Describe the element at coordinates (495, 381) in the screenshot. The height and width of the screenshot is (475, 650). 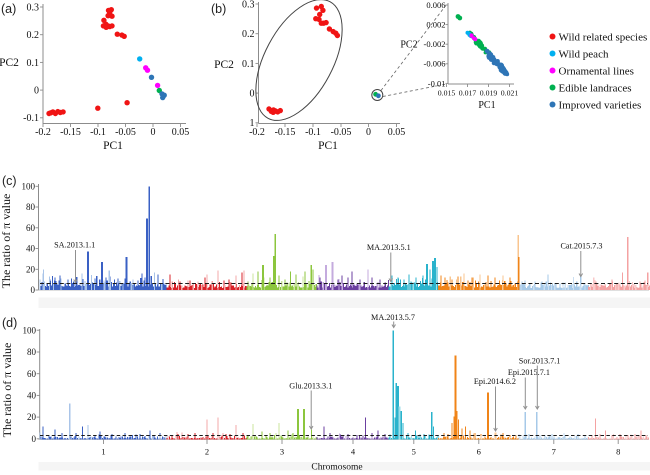
I see `svg-text: Epi.2014.6.2` at that location.